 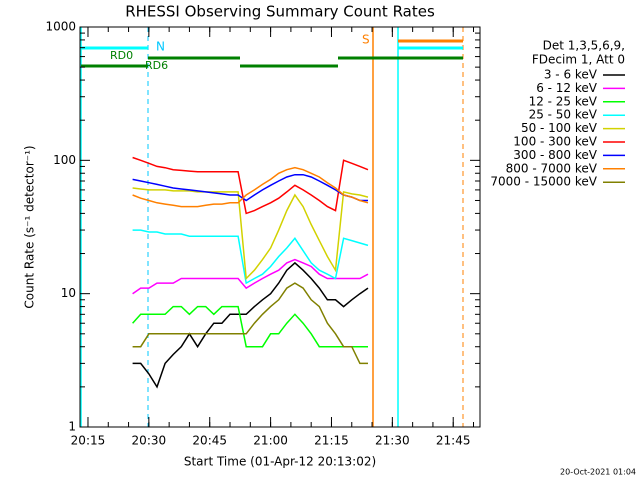 What do you see at coordinates (270, 441) in the screenshot?
I see `x-tick-label: 21:00` at bounding box center [270, 441].